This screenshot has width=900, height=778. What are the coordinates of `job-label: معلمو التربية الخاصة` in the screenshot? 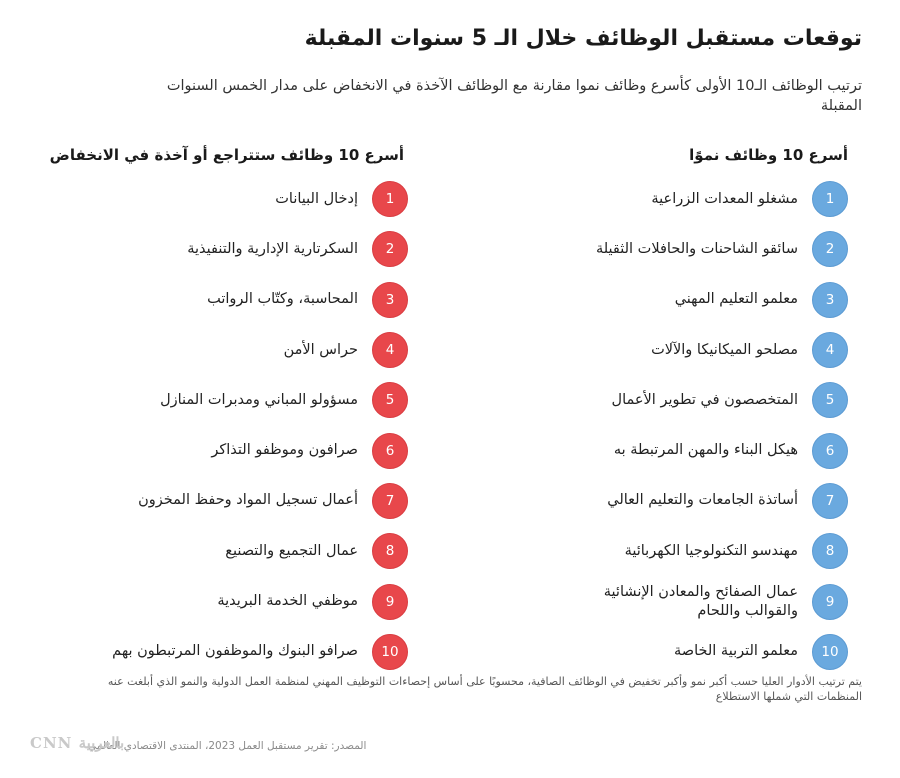 It's located at (736, 651).